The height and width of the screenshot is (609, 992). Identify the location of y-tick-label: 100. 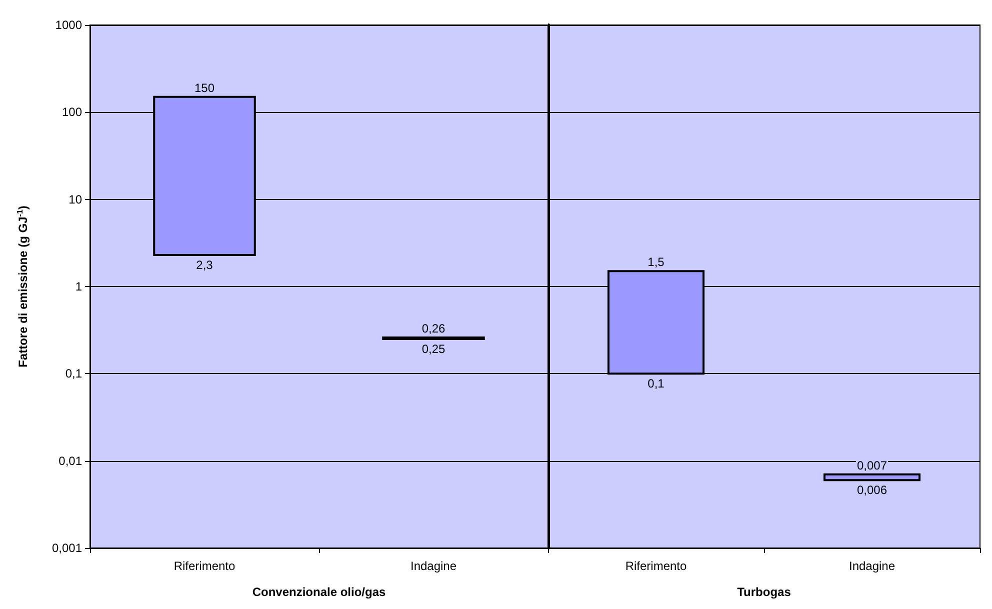
(72, 112).